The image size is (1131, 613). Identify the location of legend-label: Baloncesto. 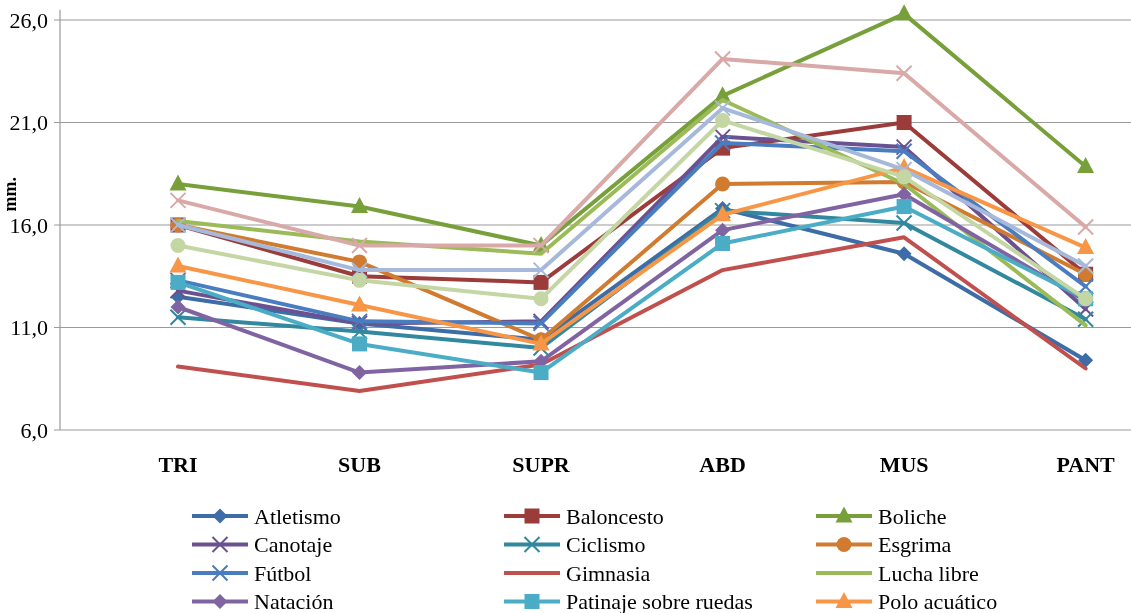
(615, 516).